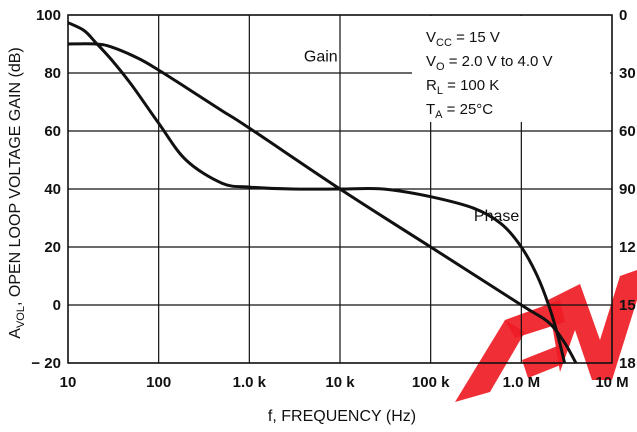 The width and height of the screenshot is (637, 432). What do you see at coordinates (46, 363) in the screenshot?
I see `y-tick-label: − 20` at bounding box center [46, 363].